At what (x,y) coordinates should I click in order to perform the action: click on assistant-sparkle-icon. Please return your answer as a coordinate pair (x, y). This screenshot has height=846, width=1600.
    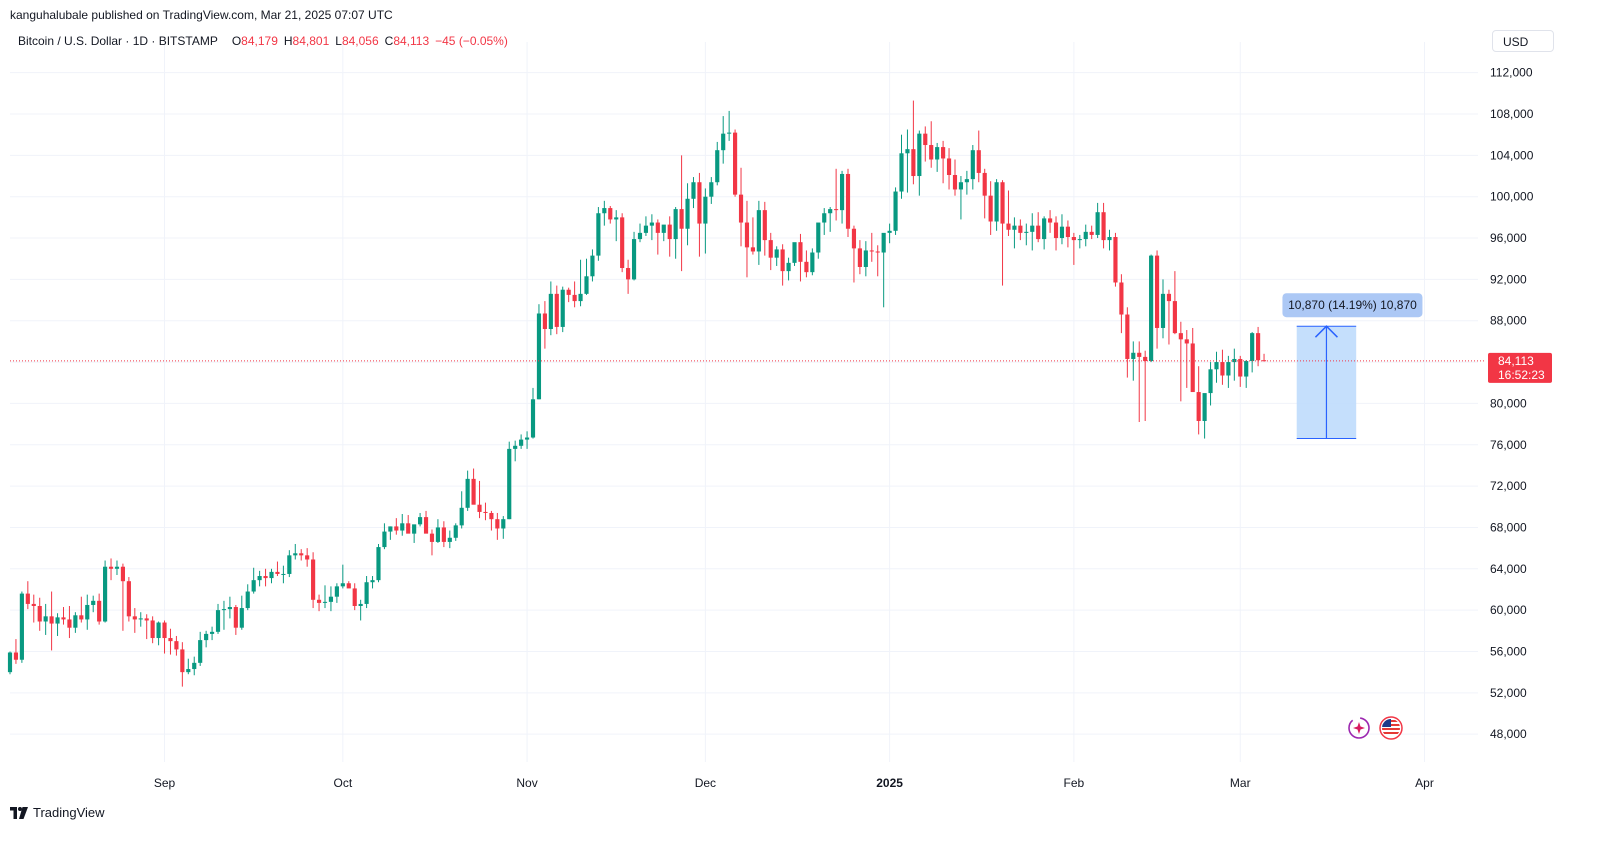
    Looking at the image, I should click on (1359, 728).